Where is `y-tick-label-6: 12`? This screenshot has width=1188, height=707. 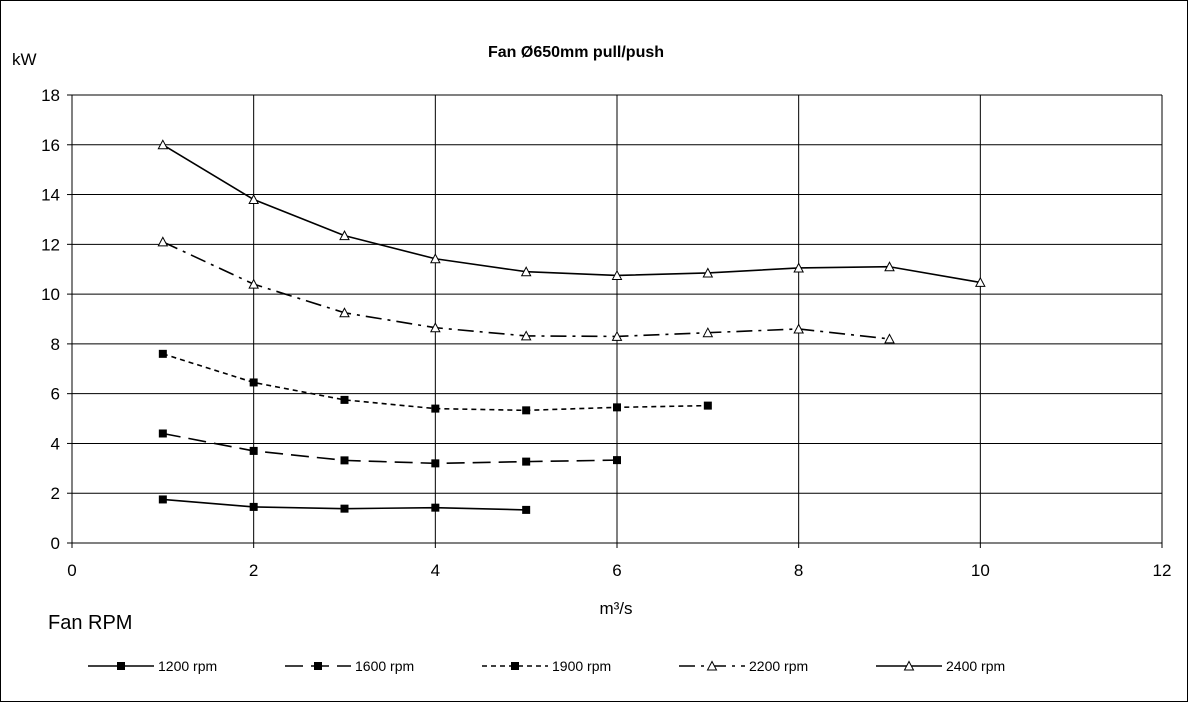 y-tick-label-6: 12 is located at coordinates (50, 244).